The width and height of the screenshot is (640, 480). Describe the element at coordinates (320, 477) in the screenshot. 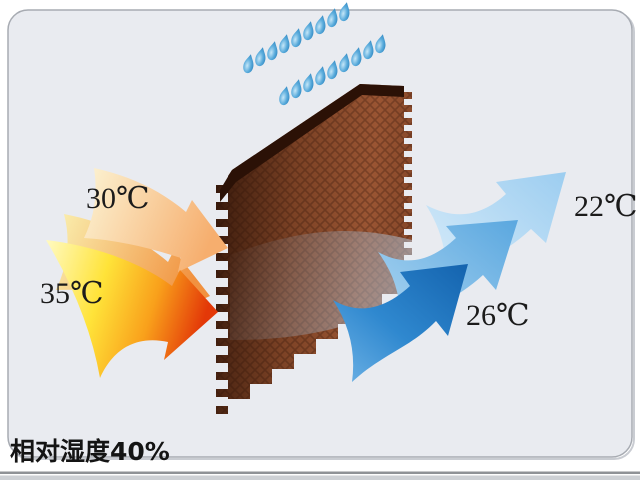

I see `bottom-strip-gray` at that location.